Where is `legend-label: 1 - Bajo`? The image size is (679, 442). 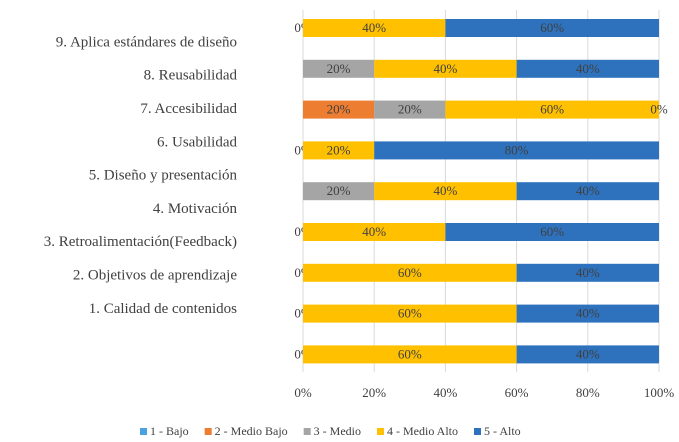 legend-label: 1 - Bajo is located at coordinates (169, 431).